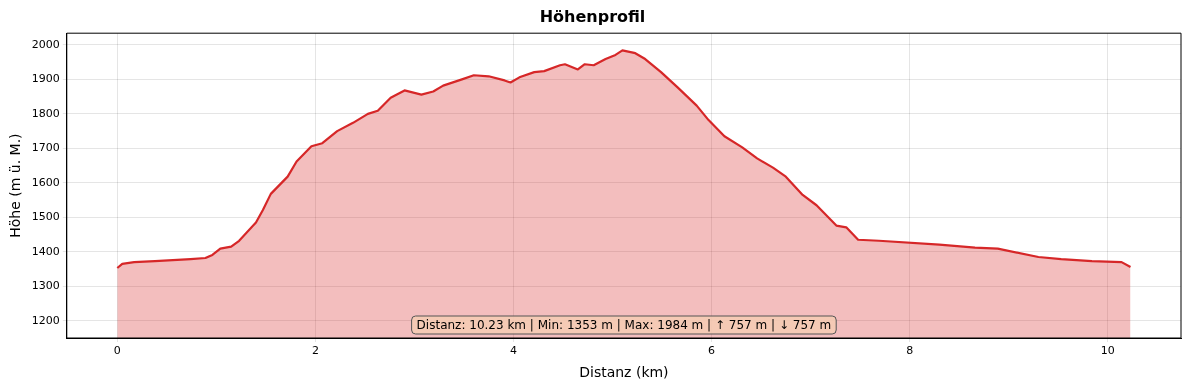  Describe the element at coordinates (910, 351) in the screenshot. I see `x-tick-label: 8` at that location.